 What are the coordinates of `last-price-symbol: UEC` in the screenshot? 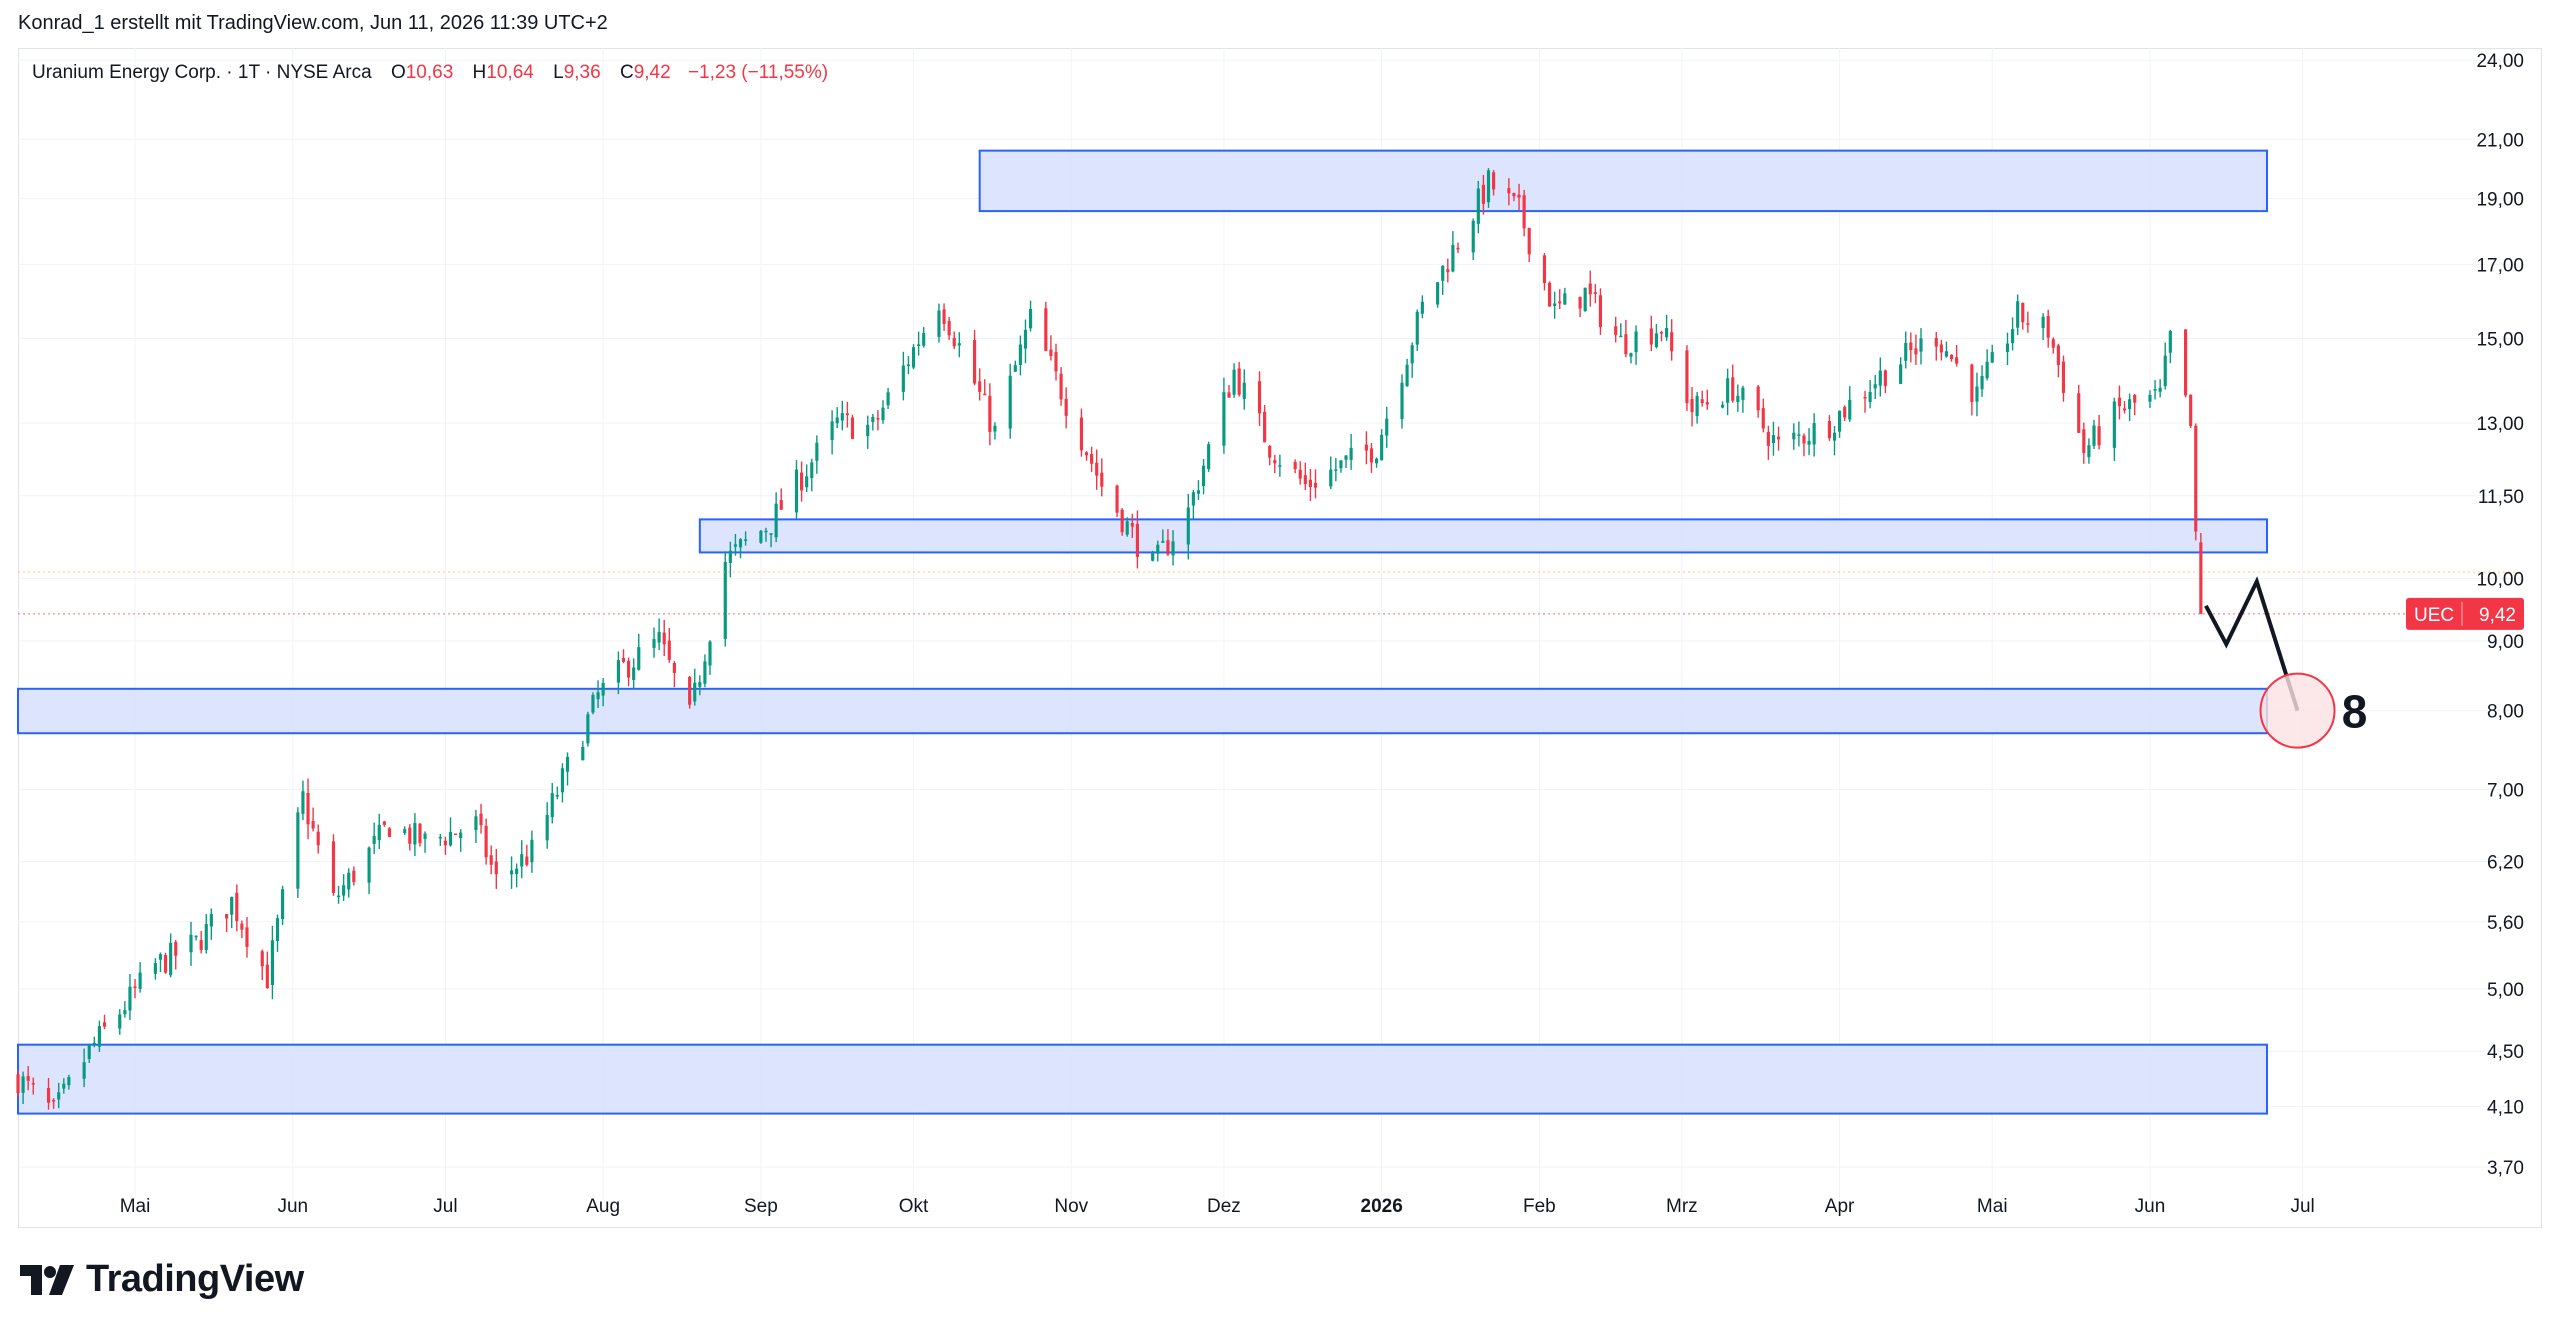 It's located at (2434, 615).